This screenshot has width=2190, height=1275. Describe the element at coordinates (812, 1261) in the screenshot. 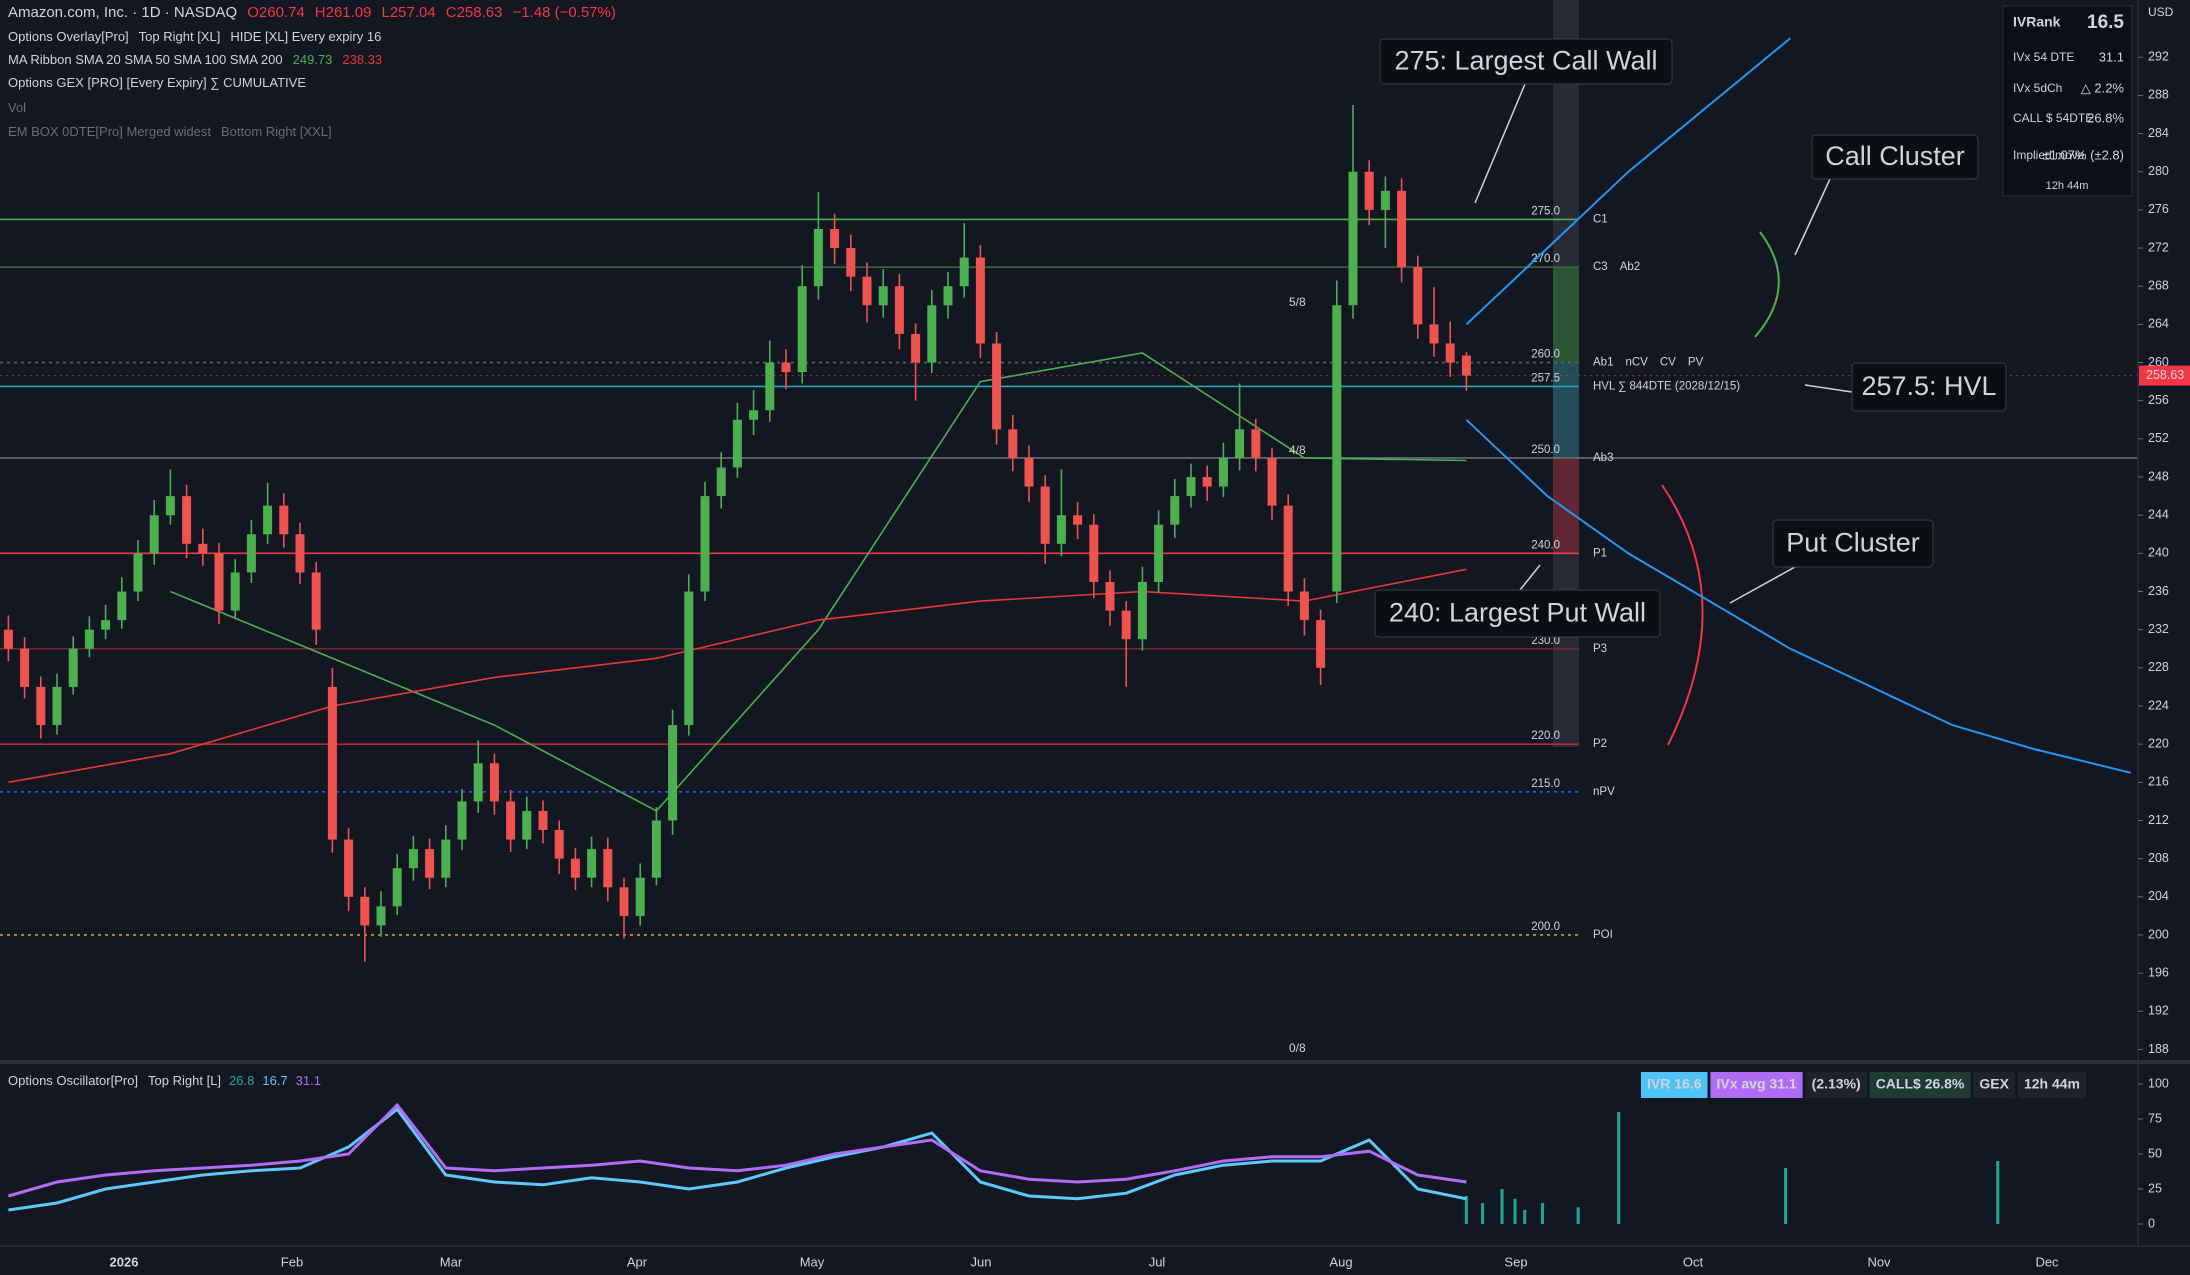

I see `x-tick-label: May` at that location.